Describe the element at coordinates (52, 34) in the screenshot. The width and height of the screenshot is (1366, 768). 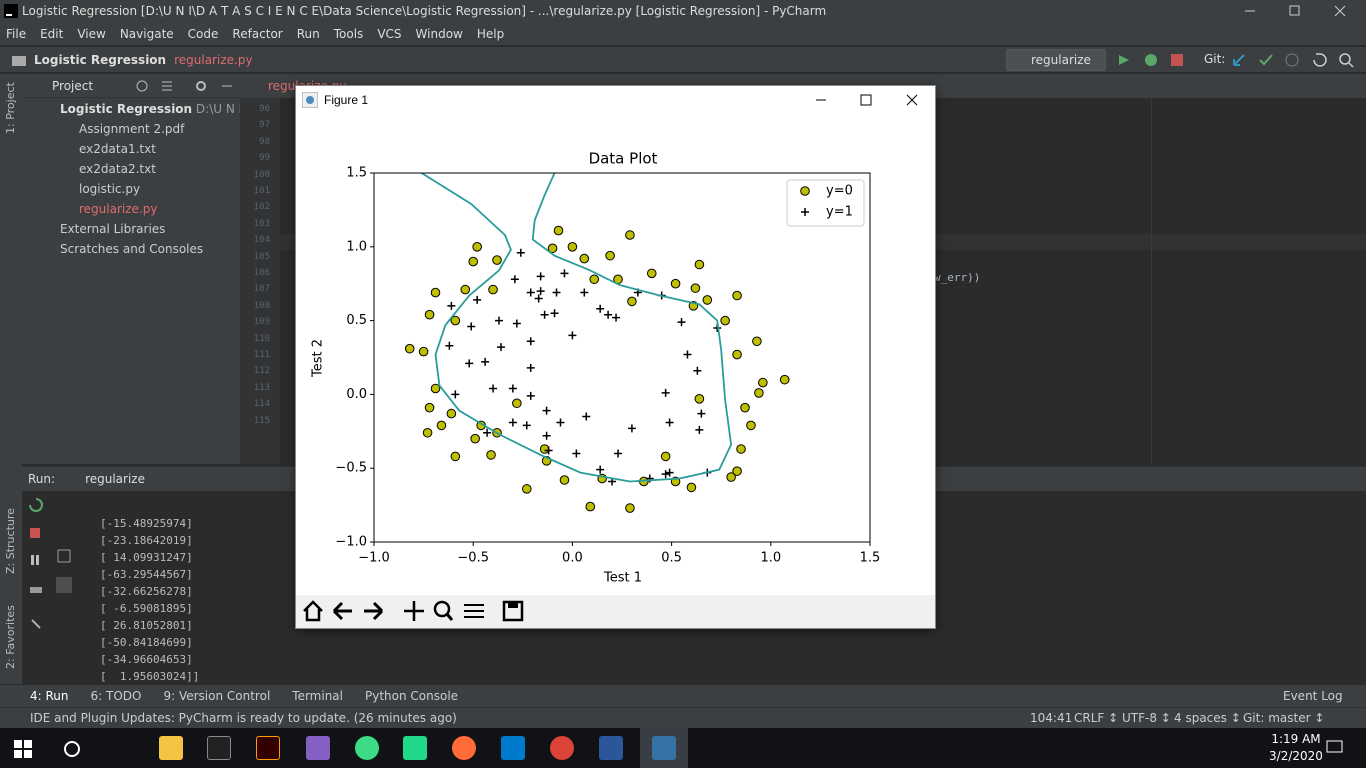
I see `menu-item: Edit` at that location.